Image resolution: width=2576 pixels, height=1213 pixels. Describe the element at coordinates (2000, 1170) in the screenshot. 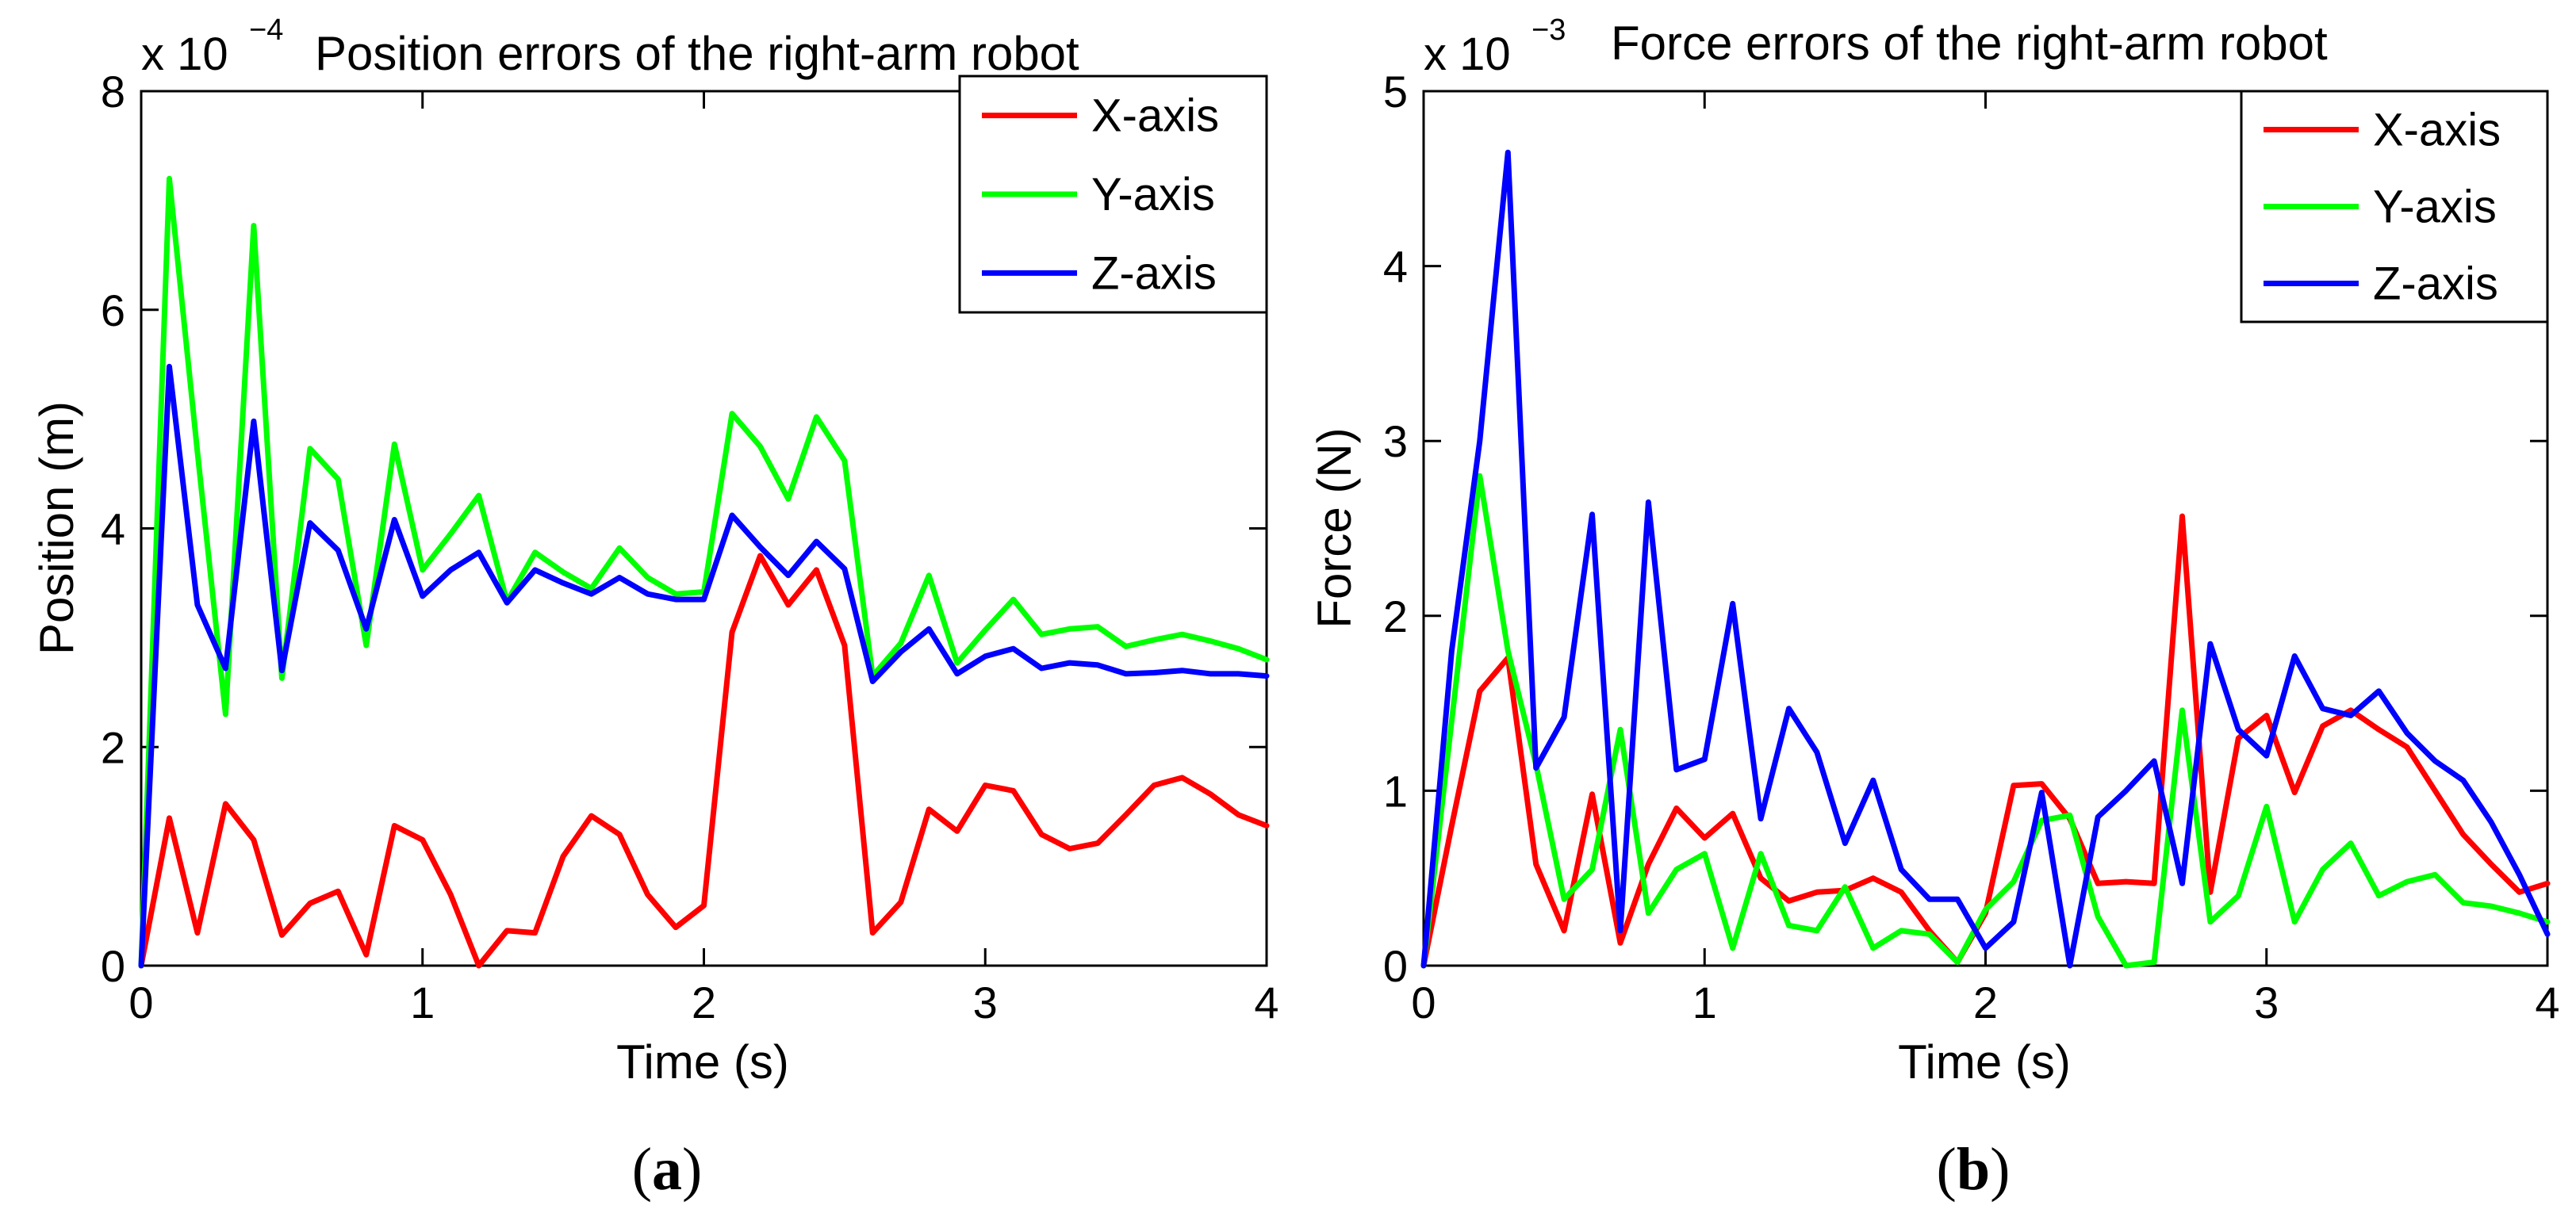

I see `chart-b-caption-close: )` at that location.